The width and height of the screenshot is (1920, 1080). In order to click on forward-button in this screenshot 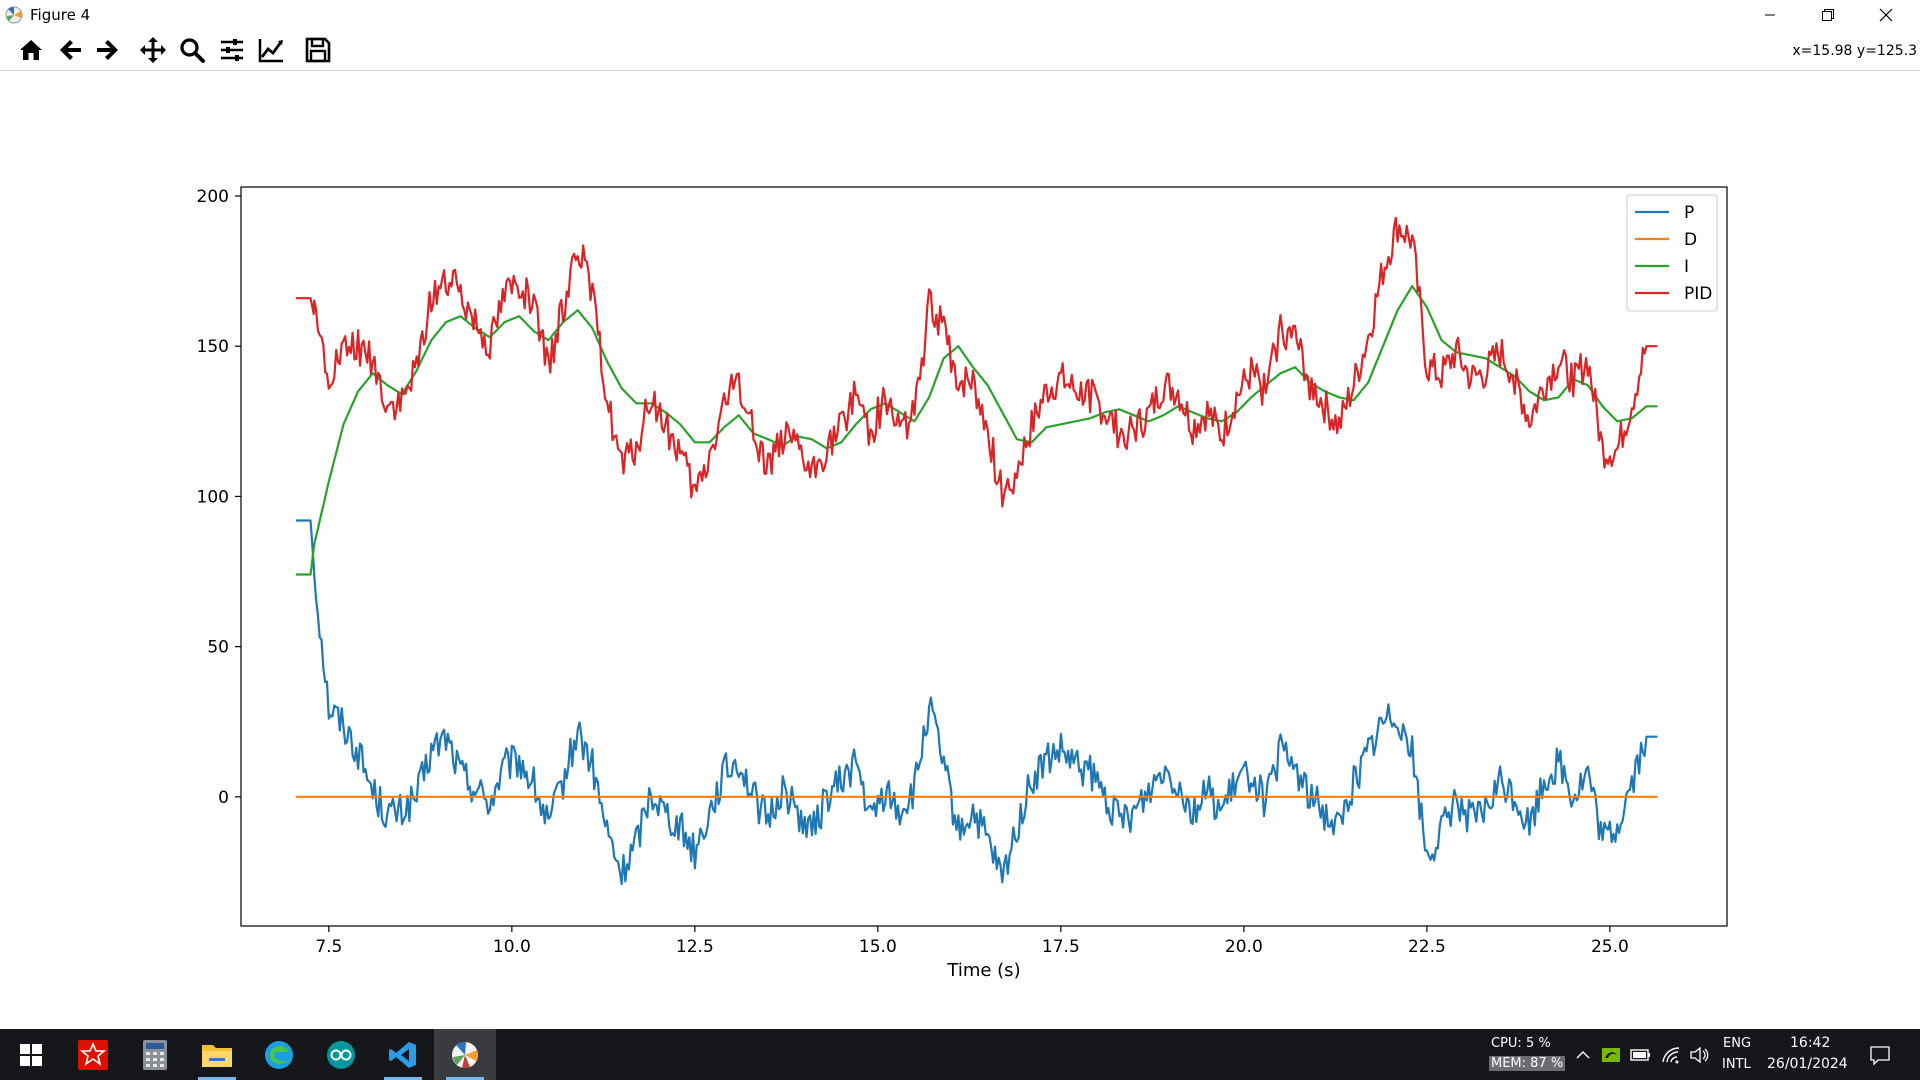, I will do `click(108, 50)`.